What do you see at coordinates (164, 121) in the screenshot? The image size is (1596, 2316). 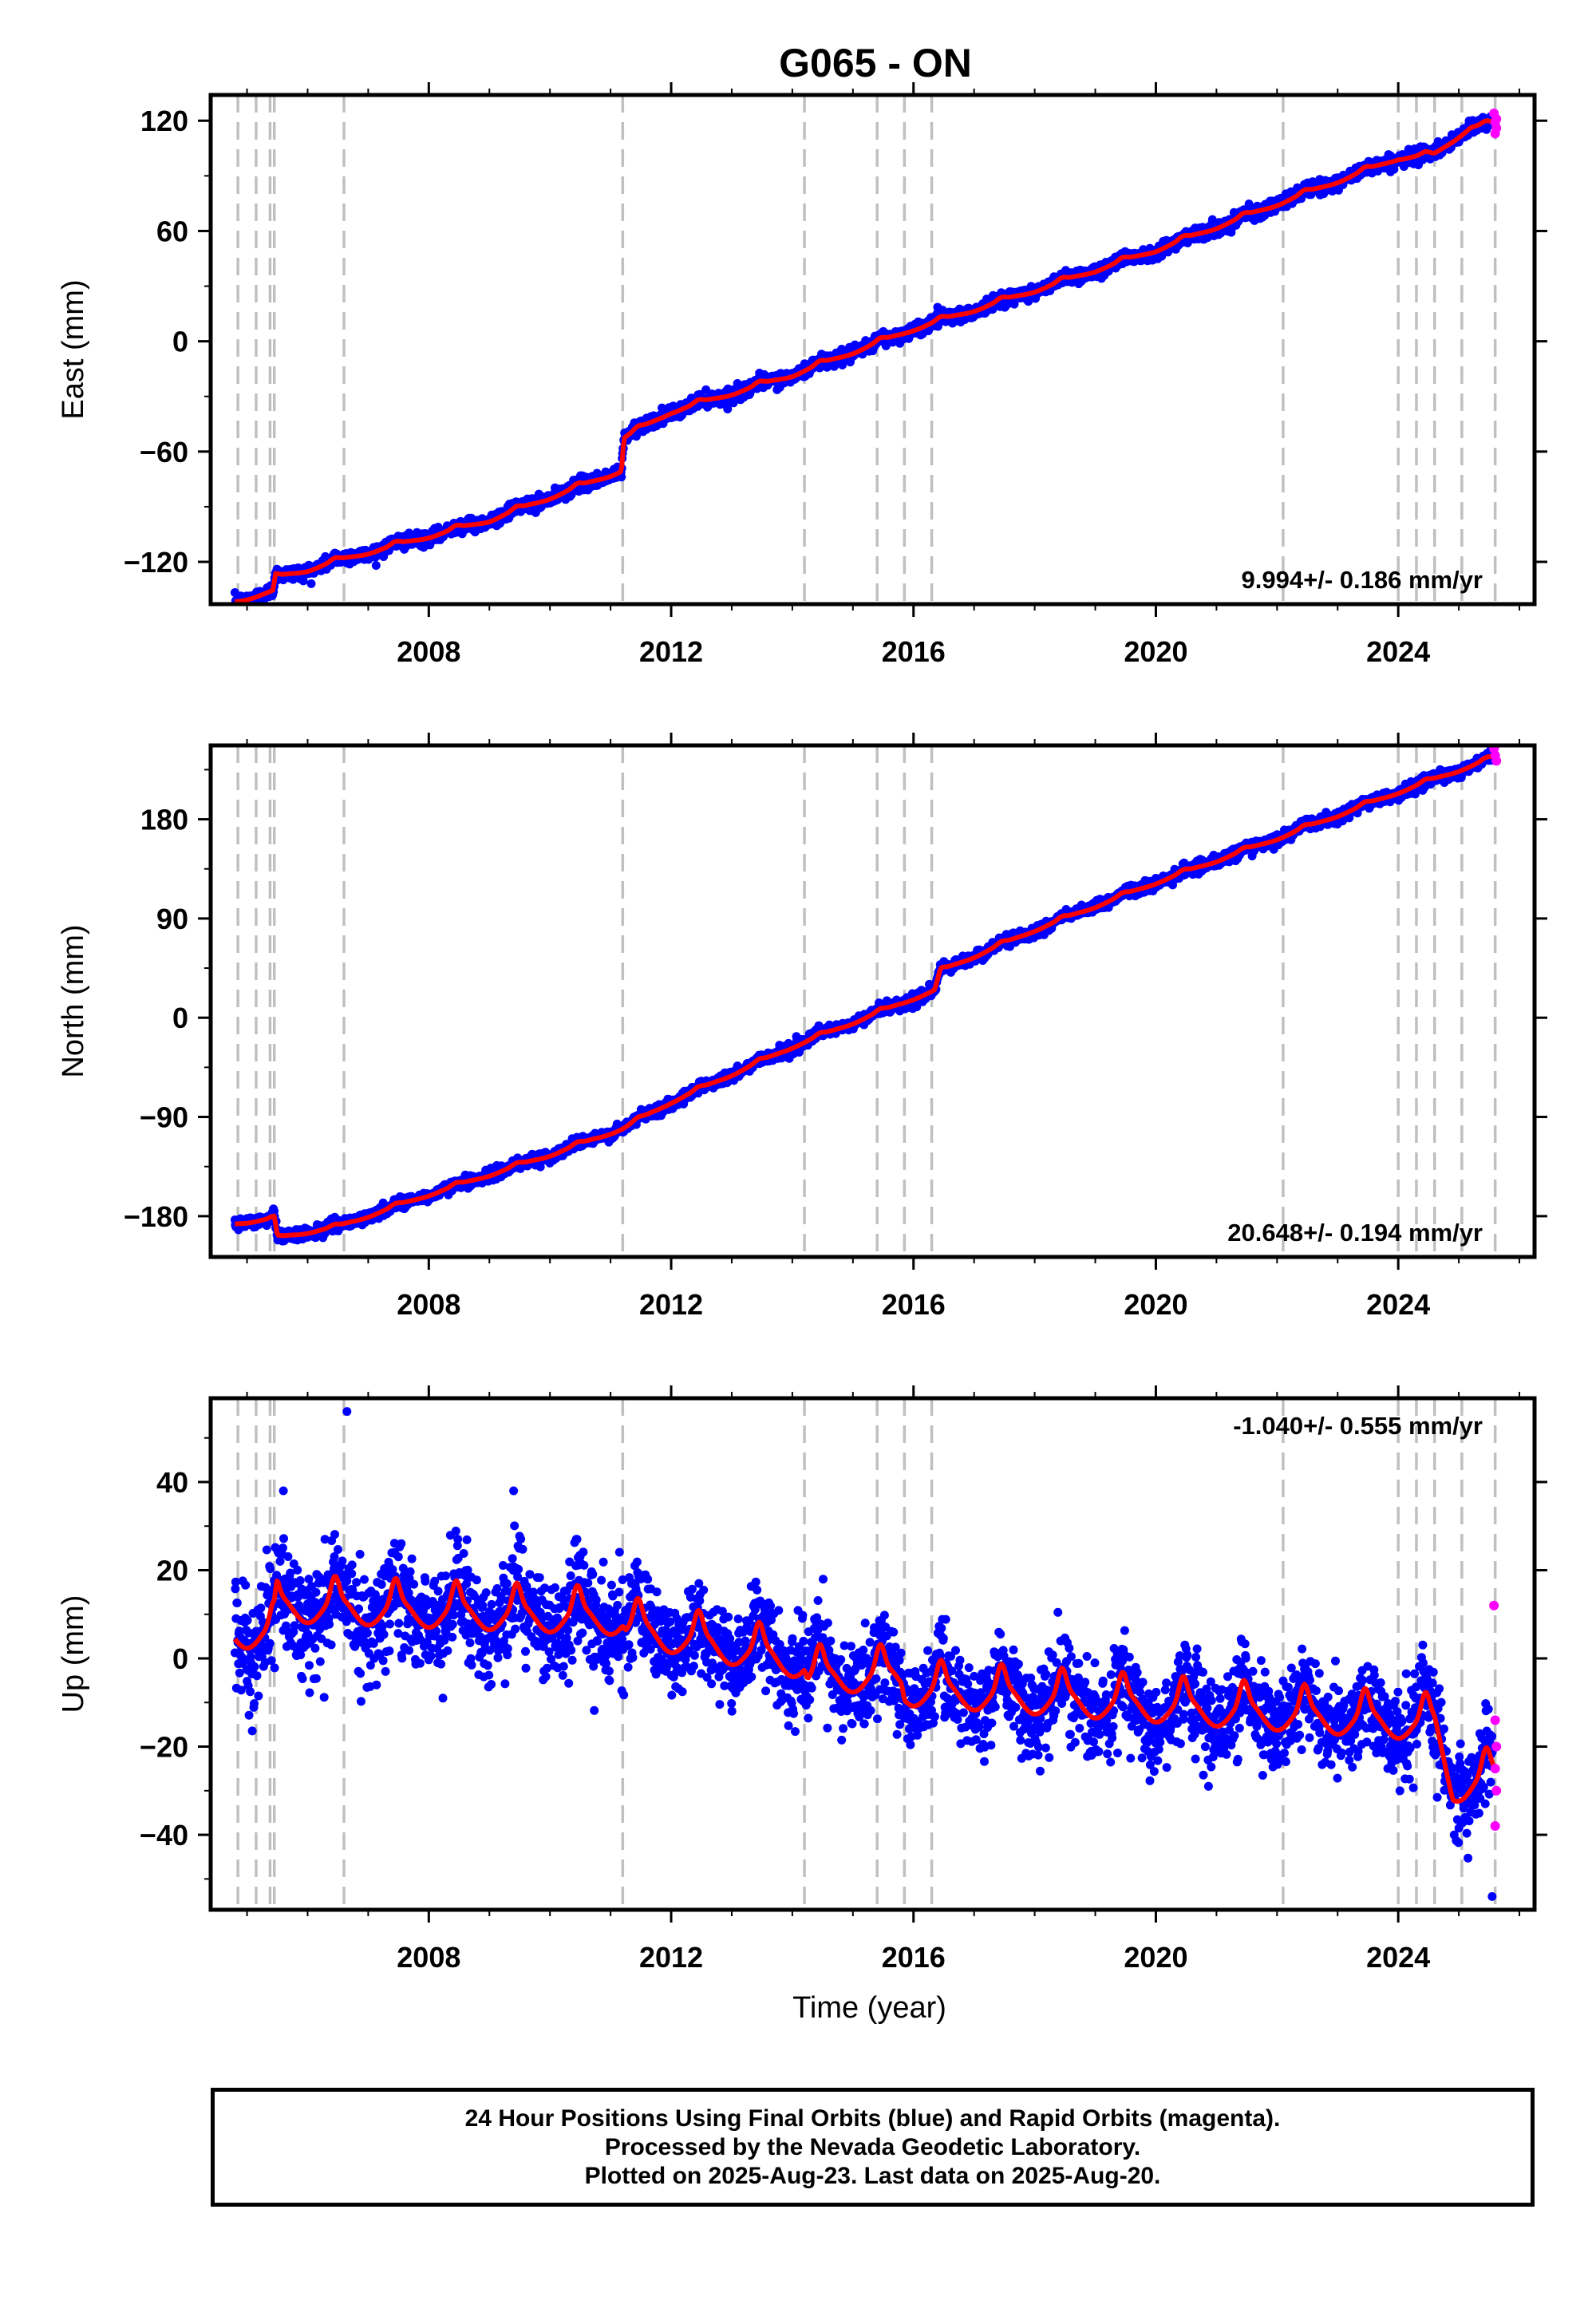 I see `y-tick-label: 120` at bounding box center [164, 121].